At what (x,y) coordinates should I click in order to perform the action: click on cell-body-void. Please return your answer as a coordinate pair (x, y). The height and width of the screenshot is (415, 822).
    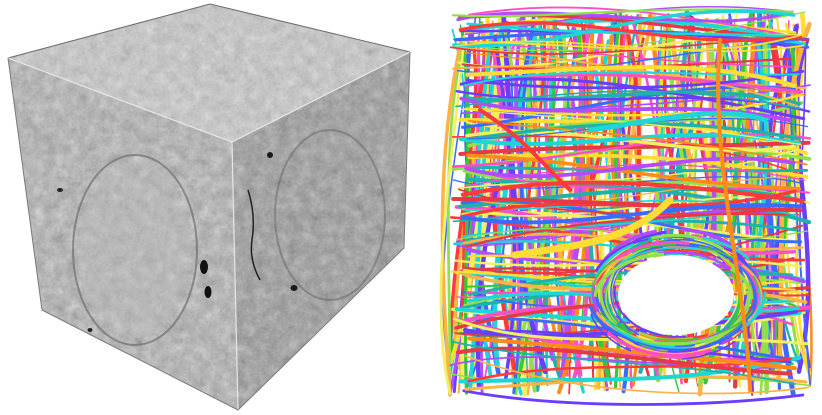
    Looking at the image, I should click on (676, 295).